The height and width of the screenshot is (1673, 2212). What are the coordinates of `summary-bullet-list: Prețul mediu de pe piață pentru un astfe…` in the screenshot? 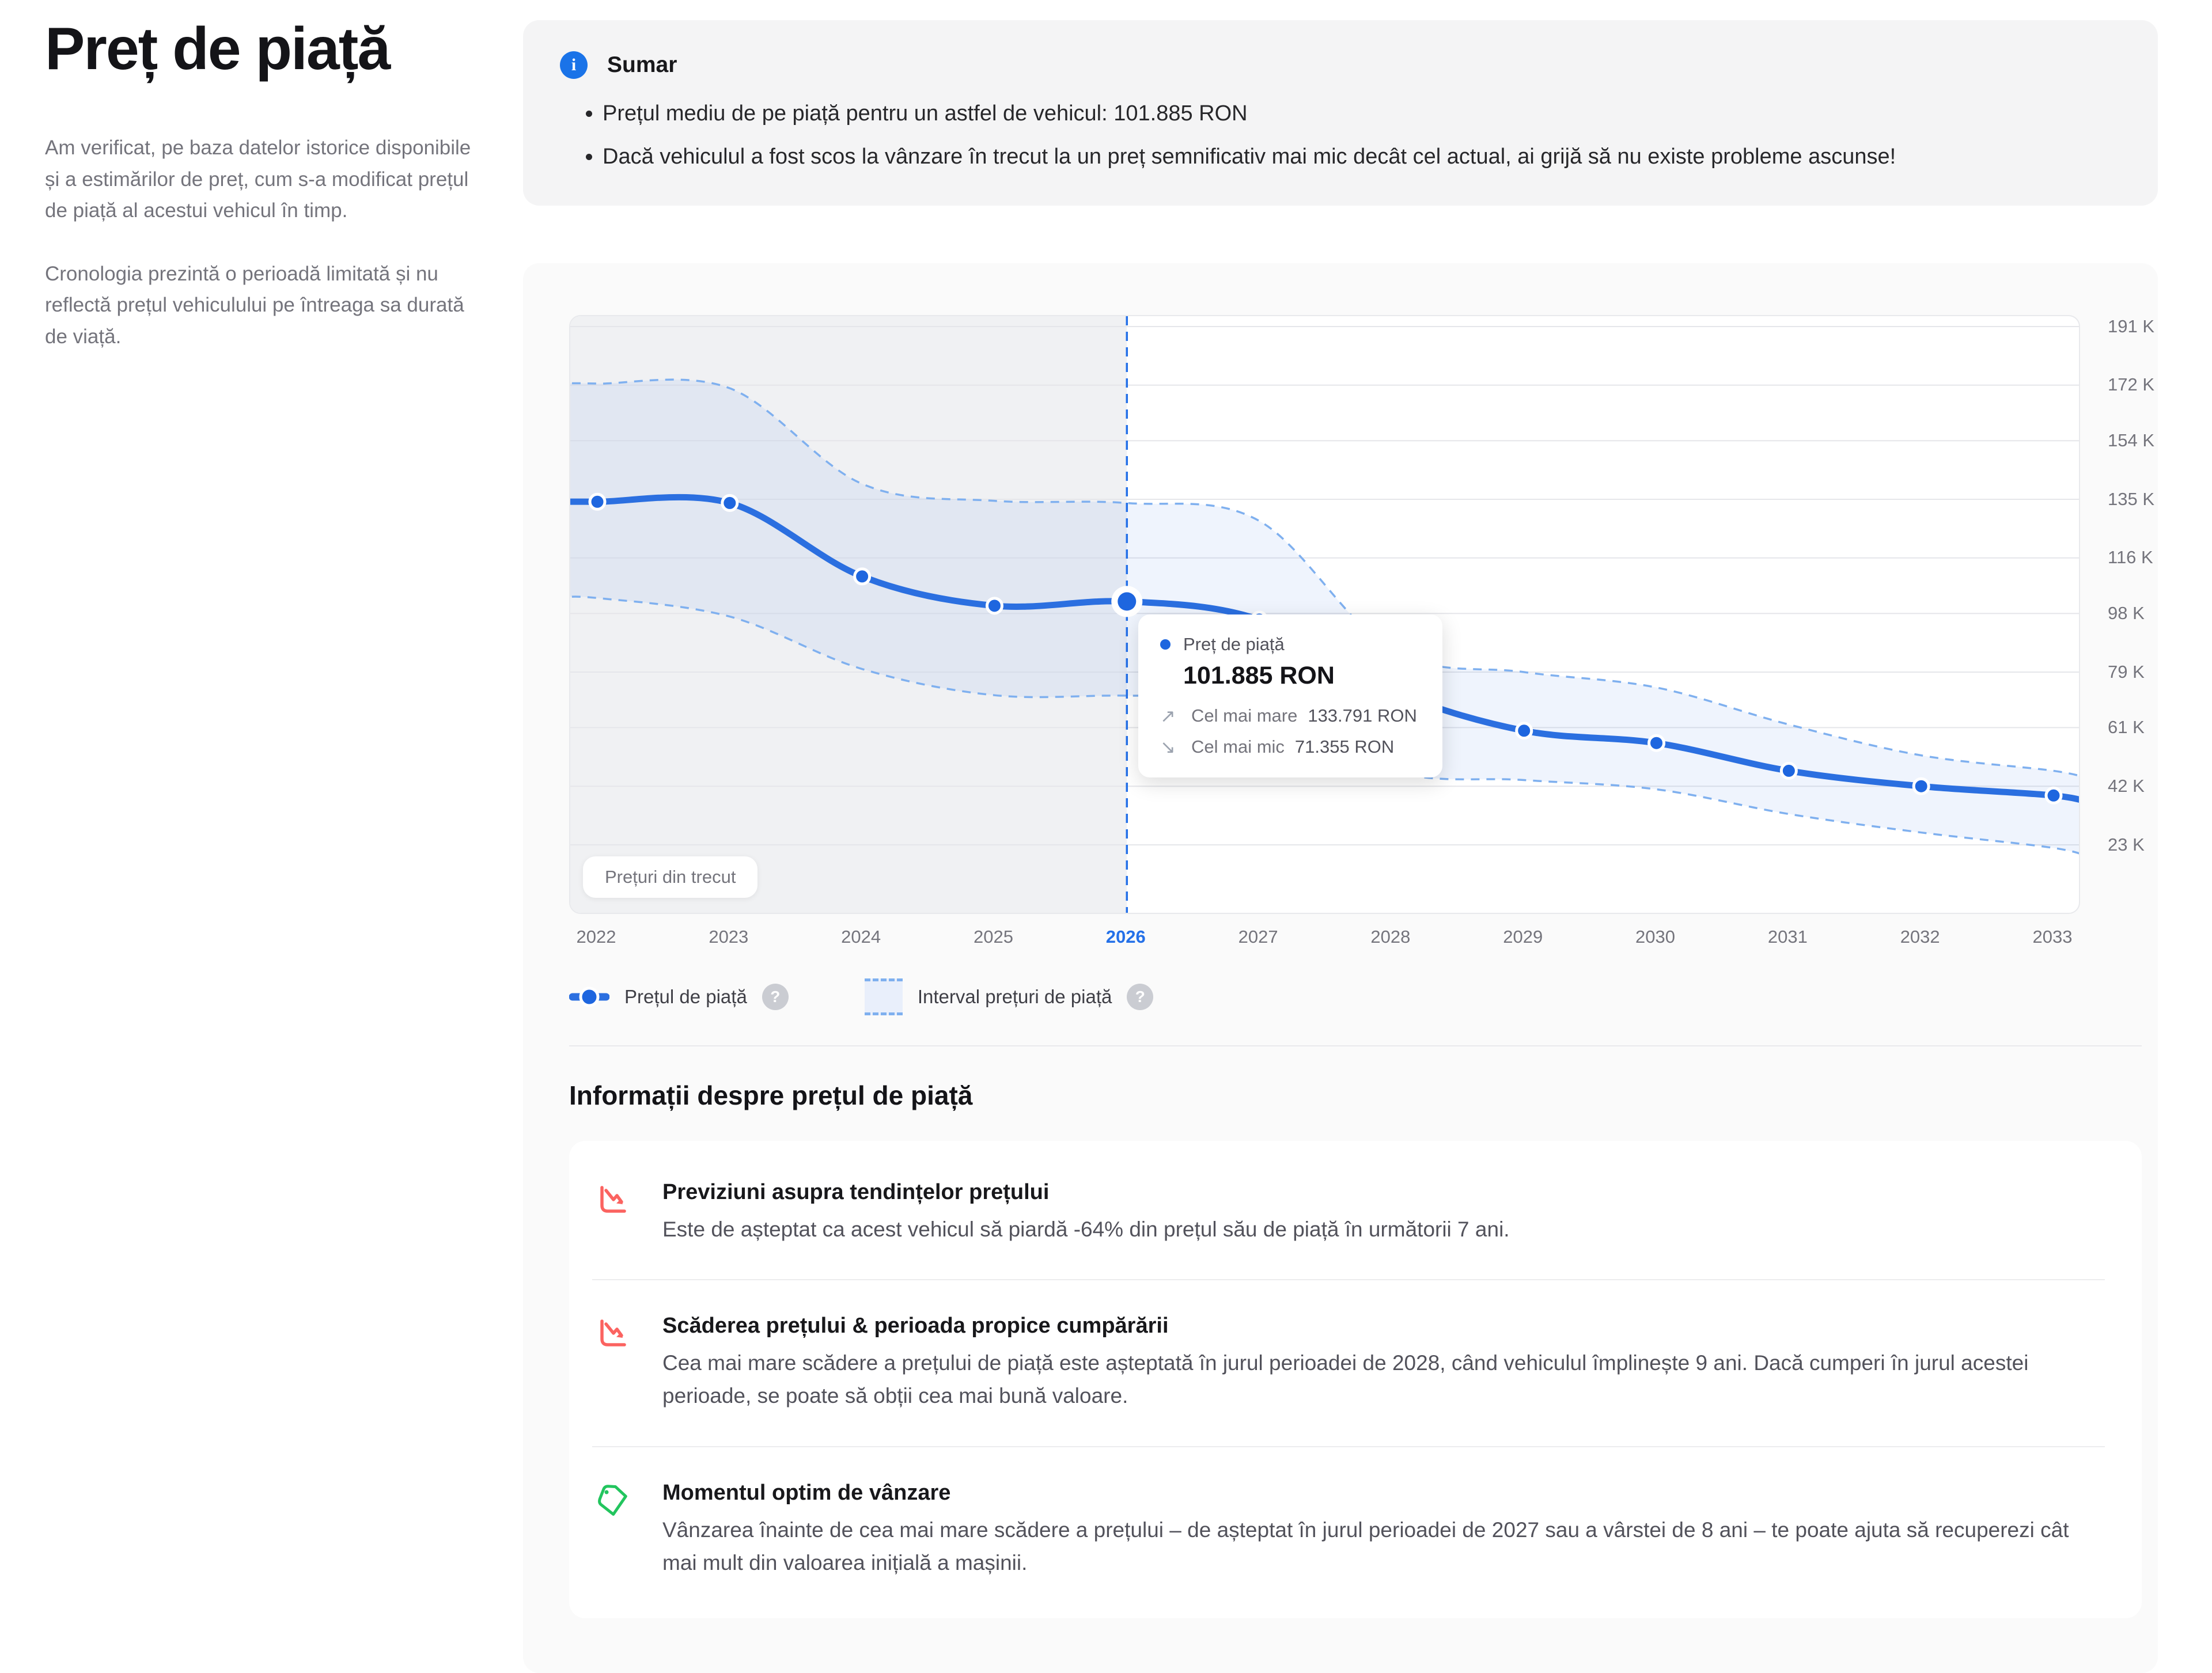 It's located at (1340, 135).